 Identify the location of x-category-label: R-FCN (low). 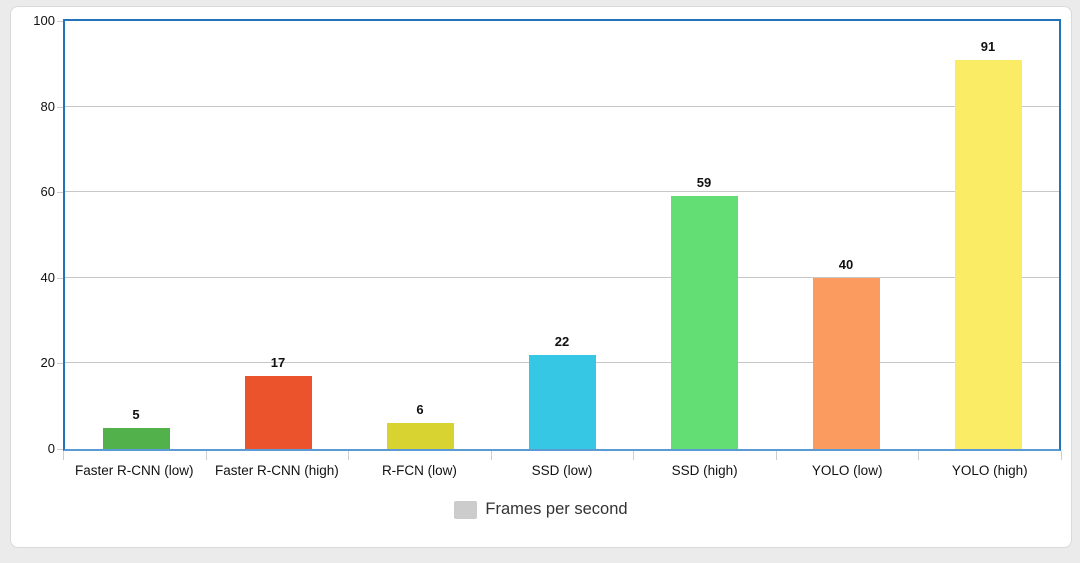
(419, 470).